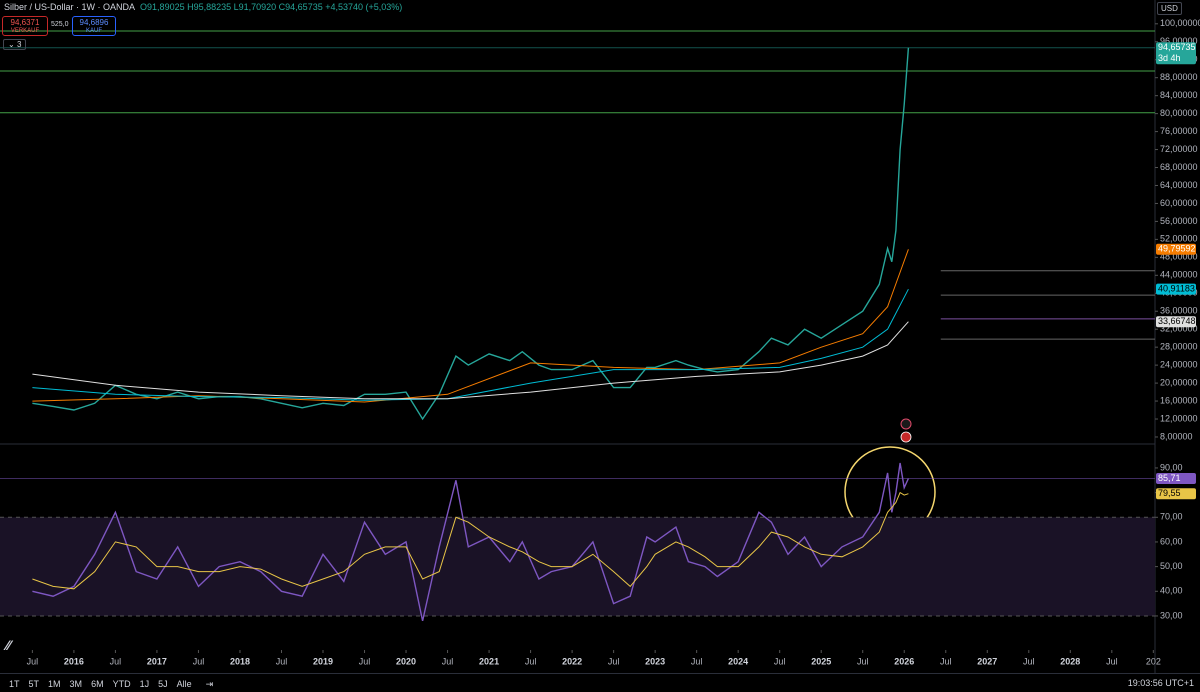 The height and width of the screenshot is (692, 1200). I want to click on range-button: 3M, so click(76, 684).